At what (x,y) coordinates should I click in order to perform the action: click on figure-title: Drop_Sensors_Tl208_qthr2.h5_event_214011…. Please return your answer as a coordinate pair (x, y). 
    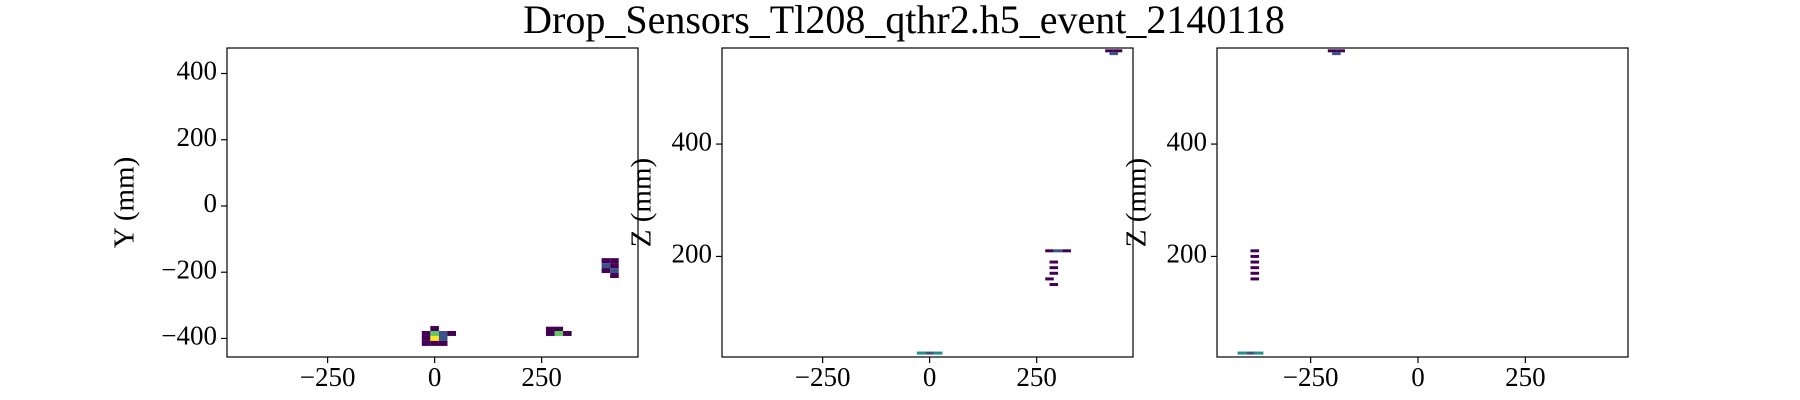
    Looking at the image, I should click on (904, 21).